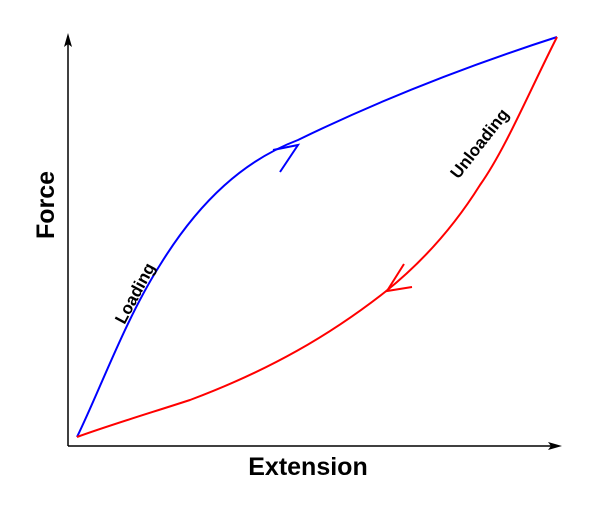 The image size is (595, 512). What do you see at coordinates (68, 40) in the screenshot?
I see `y-axis-arrow-icon` at bounding box center [68, 40].